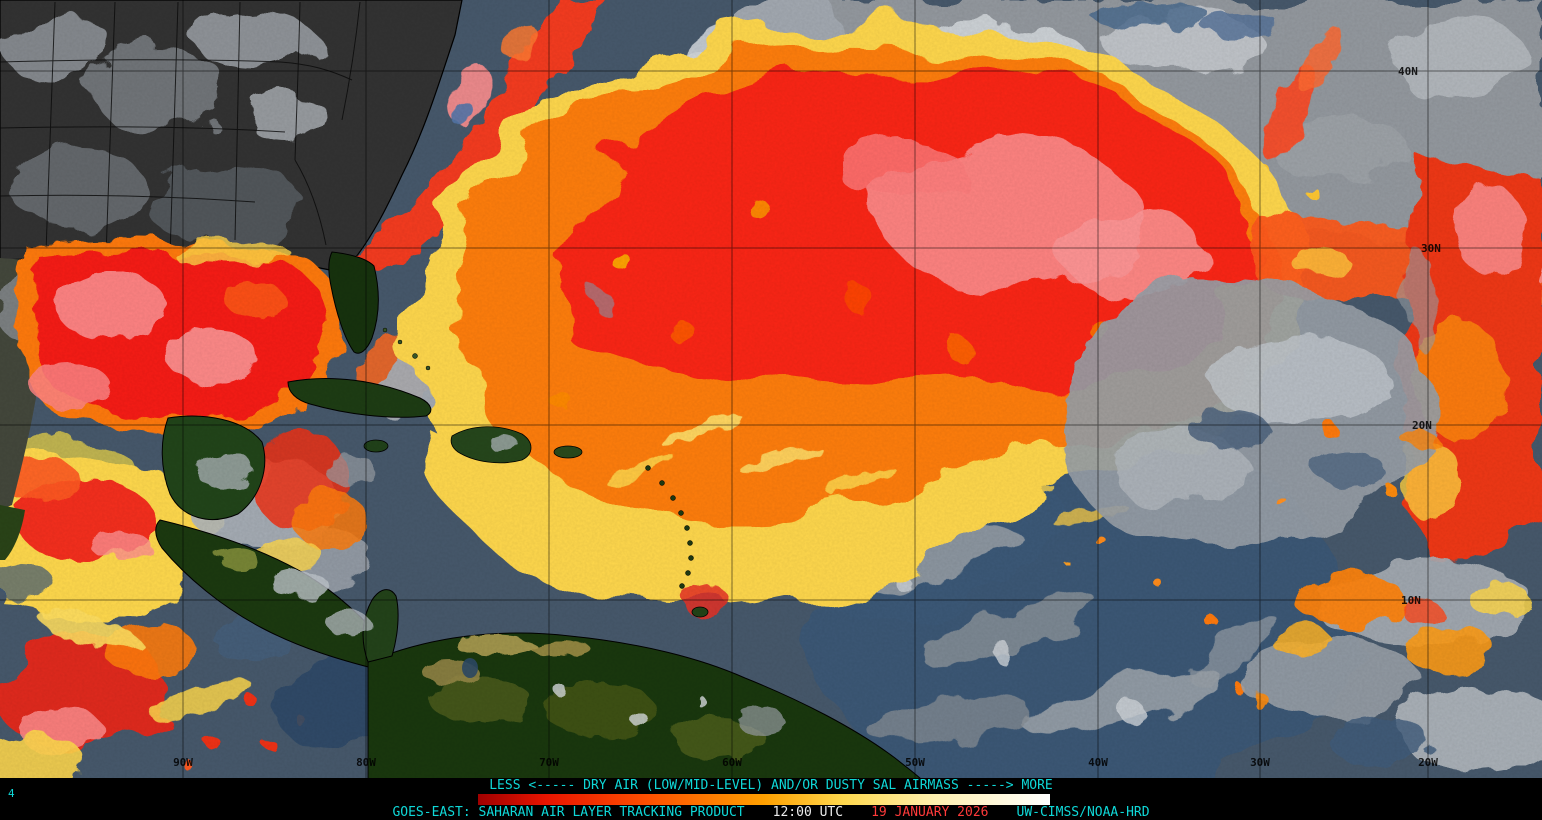 The width and height of the screenshot is (1542, 820). What do you see at coordinates (764, 799) in the screenshot?
I see `legend-colorbar` at bounding box center [764, 799].